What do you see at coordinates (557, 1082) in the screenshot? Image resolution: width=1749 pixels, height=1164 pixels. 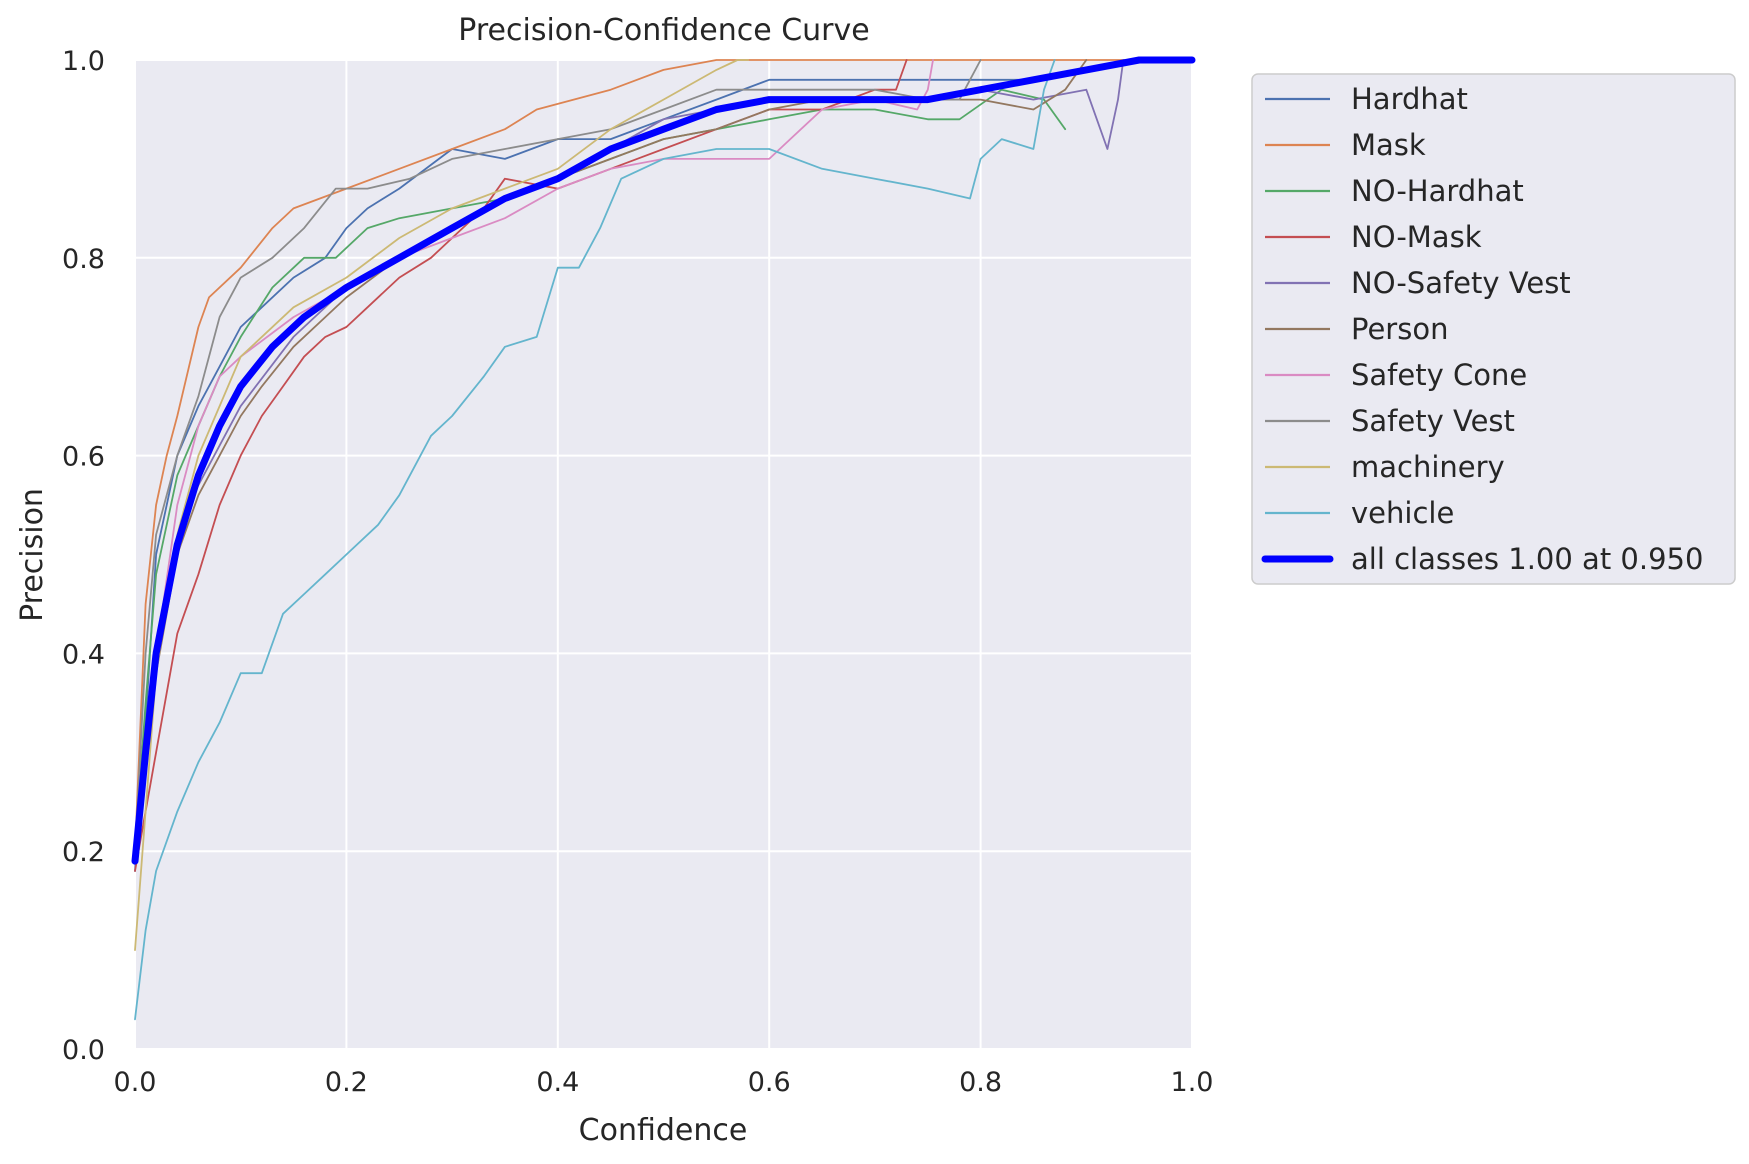 I see `x-tick-label: 0.4` at bounding box center [557, 1082].